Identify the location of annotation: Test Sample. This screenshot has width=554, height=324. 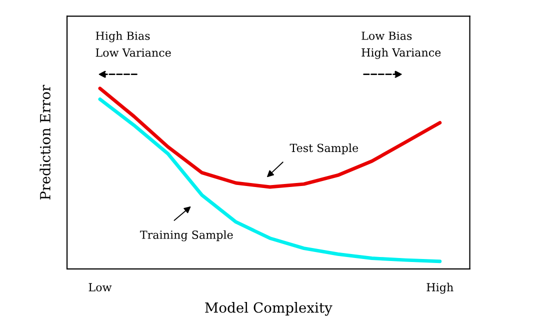
(324, 149).